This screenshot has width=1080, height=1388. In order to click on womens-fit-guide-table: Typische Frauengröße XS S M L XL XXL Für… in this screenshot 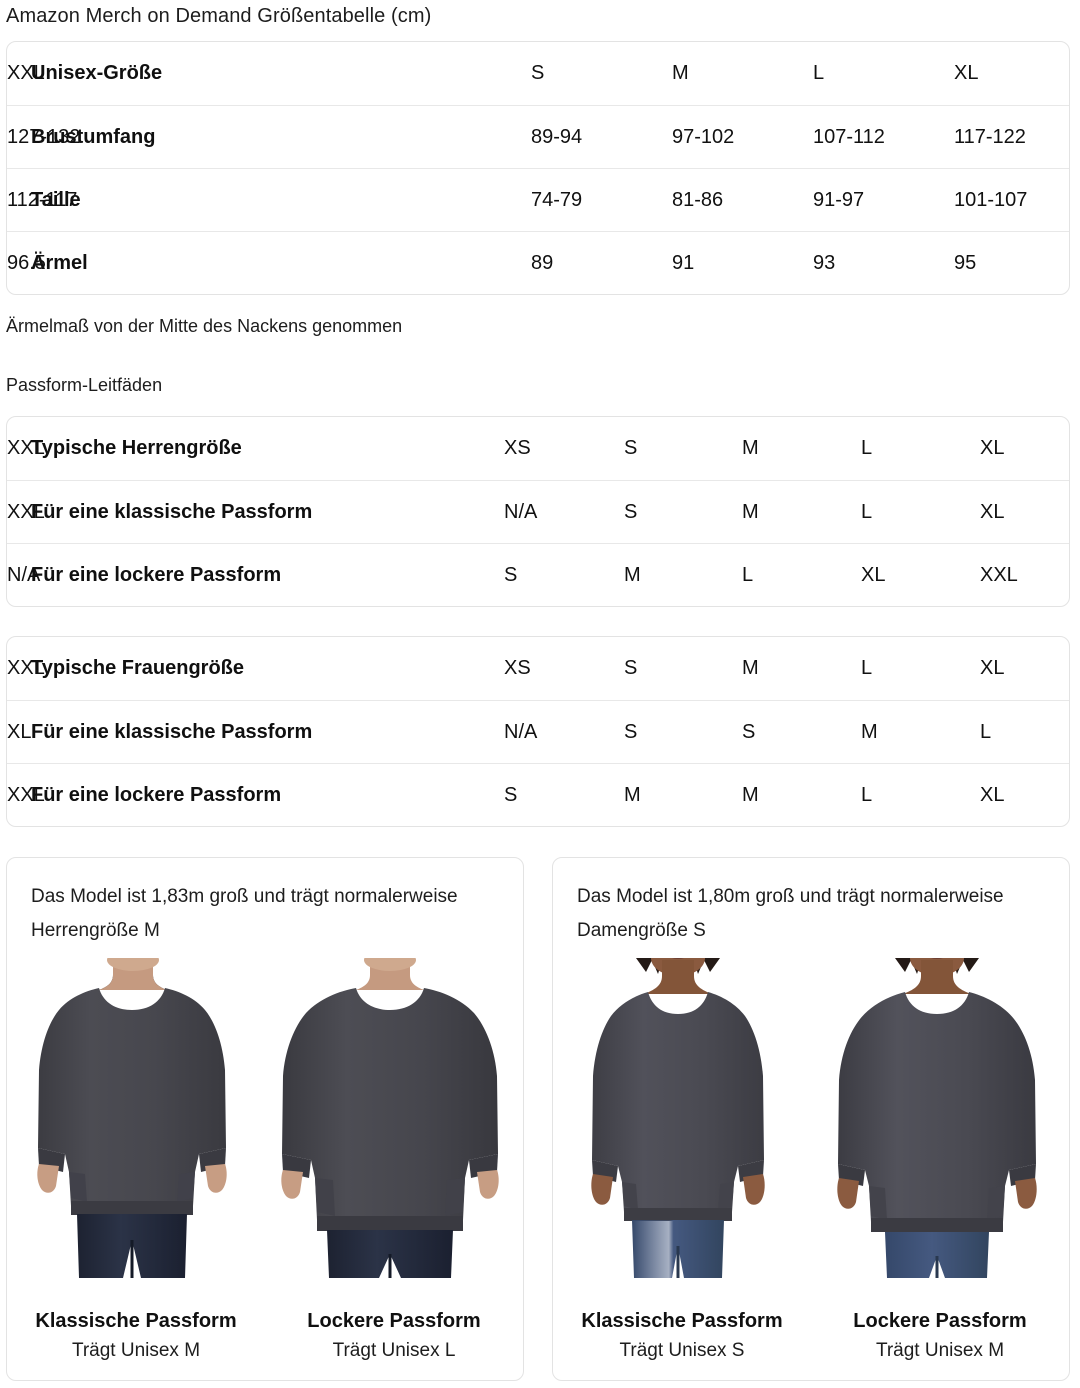, I will do `click(538, 731)`.